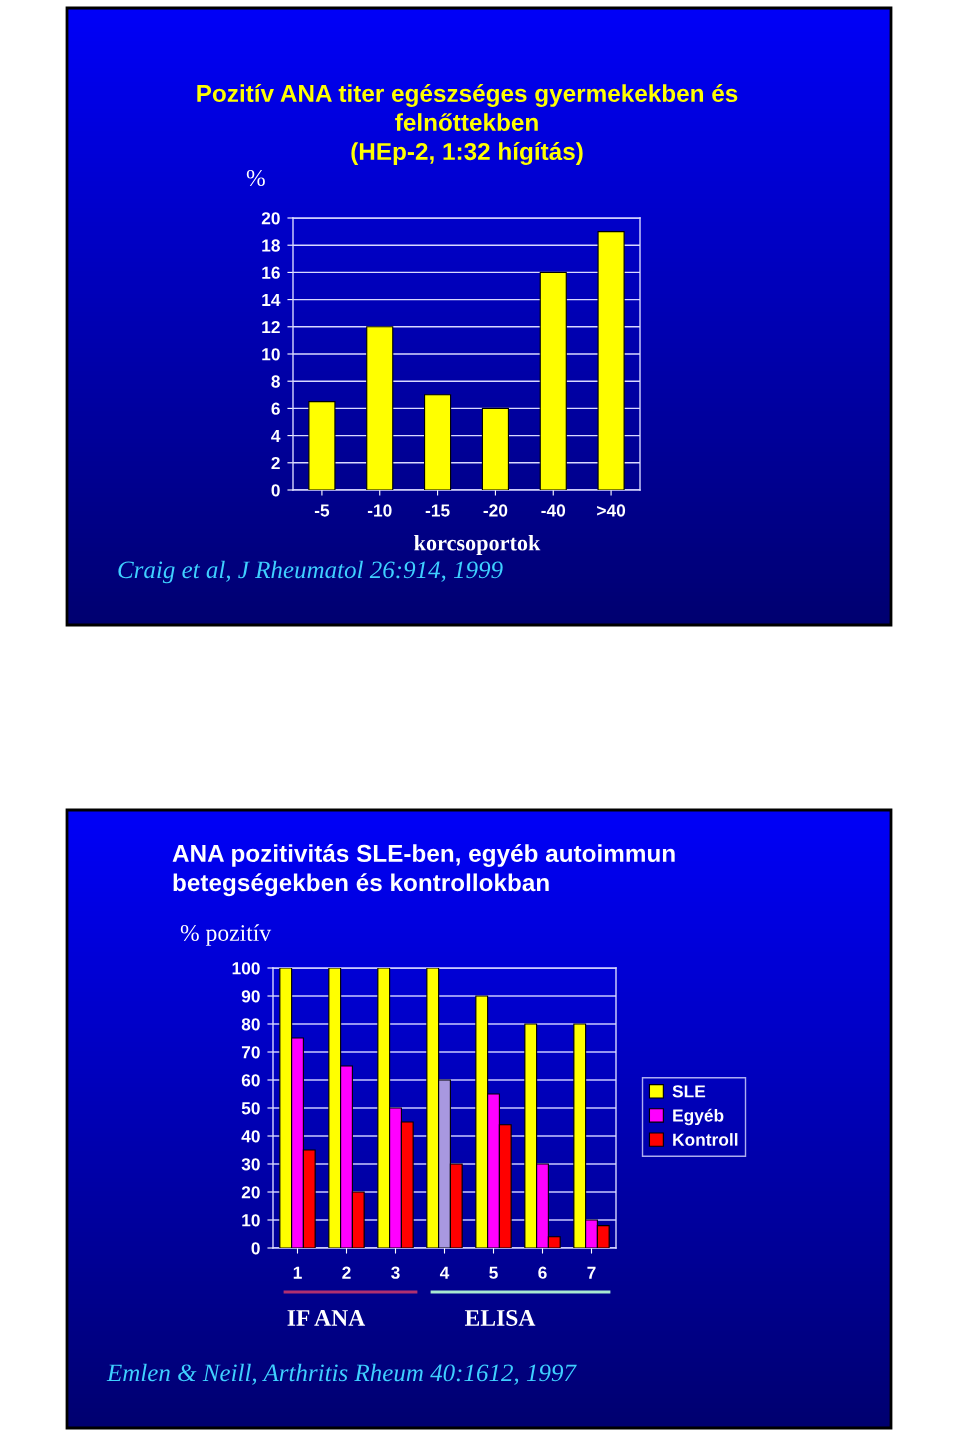 The width and height of the screenshot is (960, 1435). What do you see at coordinates (611, 510) in the screenshot?
I see `x-tick-label: >40` at bounding box center [611, 510].